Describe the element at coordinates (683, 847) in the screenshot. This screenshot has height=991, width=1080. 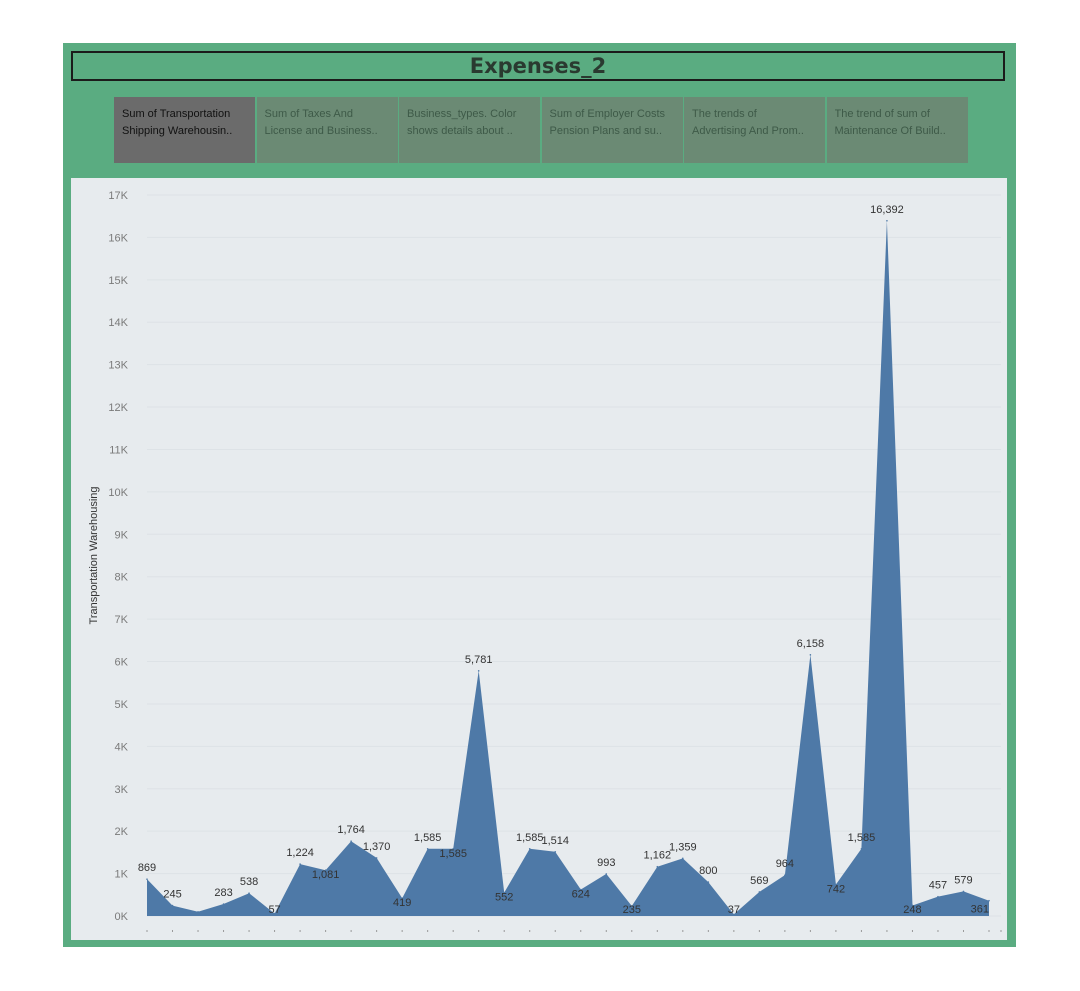
I see `data-label: 1,359` at that location.